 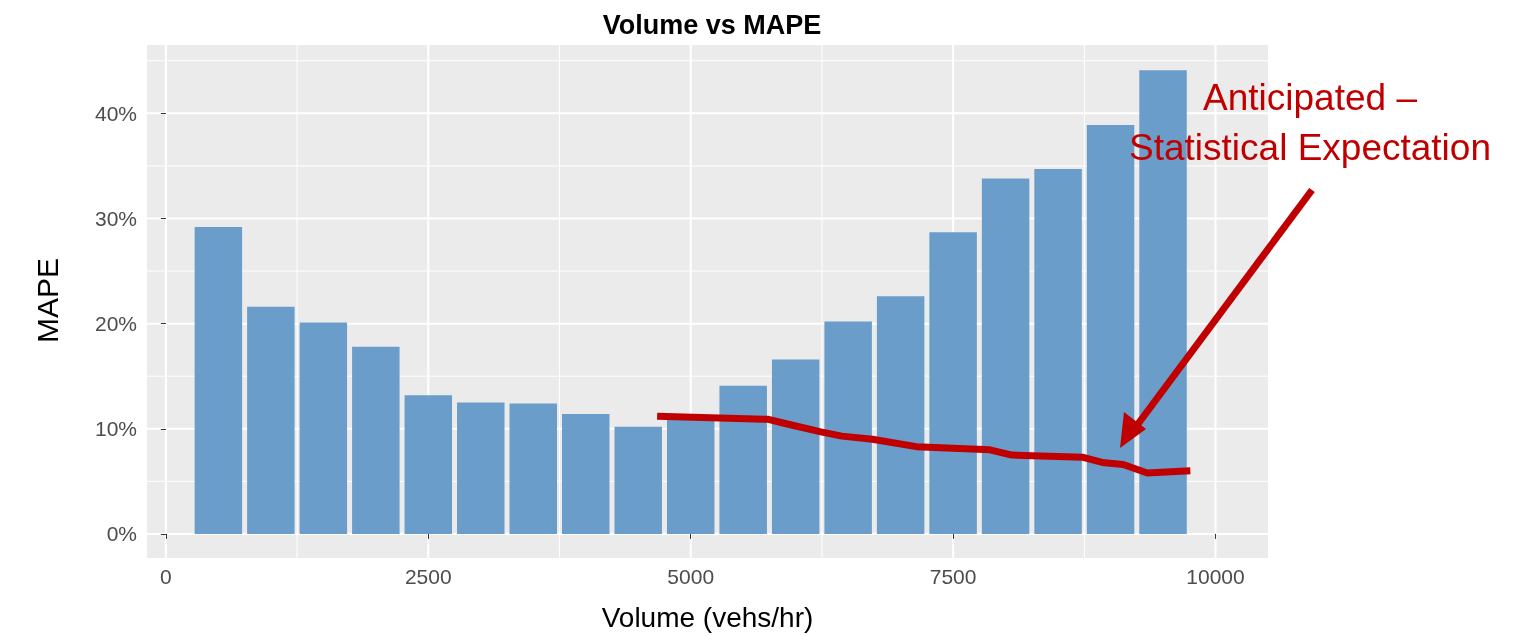 What do you see at coordinates (115, 113) in the screenshot?
I see `y-tick-label: 40%` at bounding box center [115, 113].